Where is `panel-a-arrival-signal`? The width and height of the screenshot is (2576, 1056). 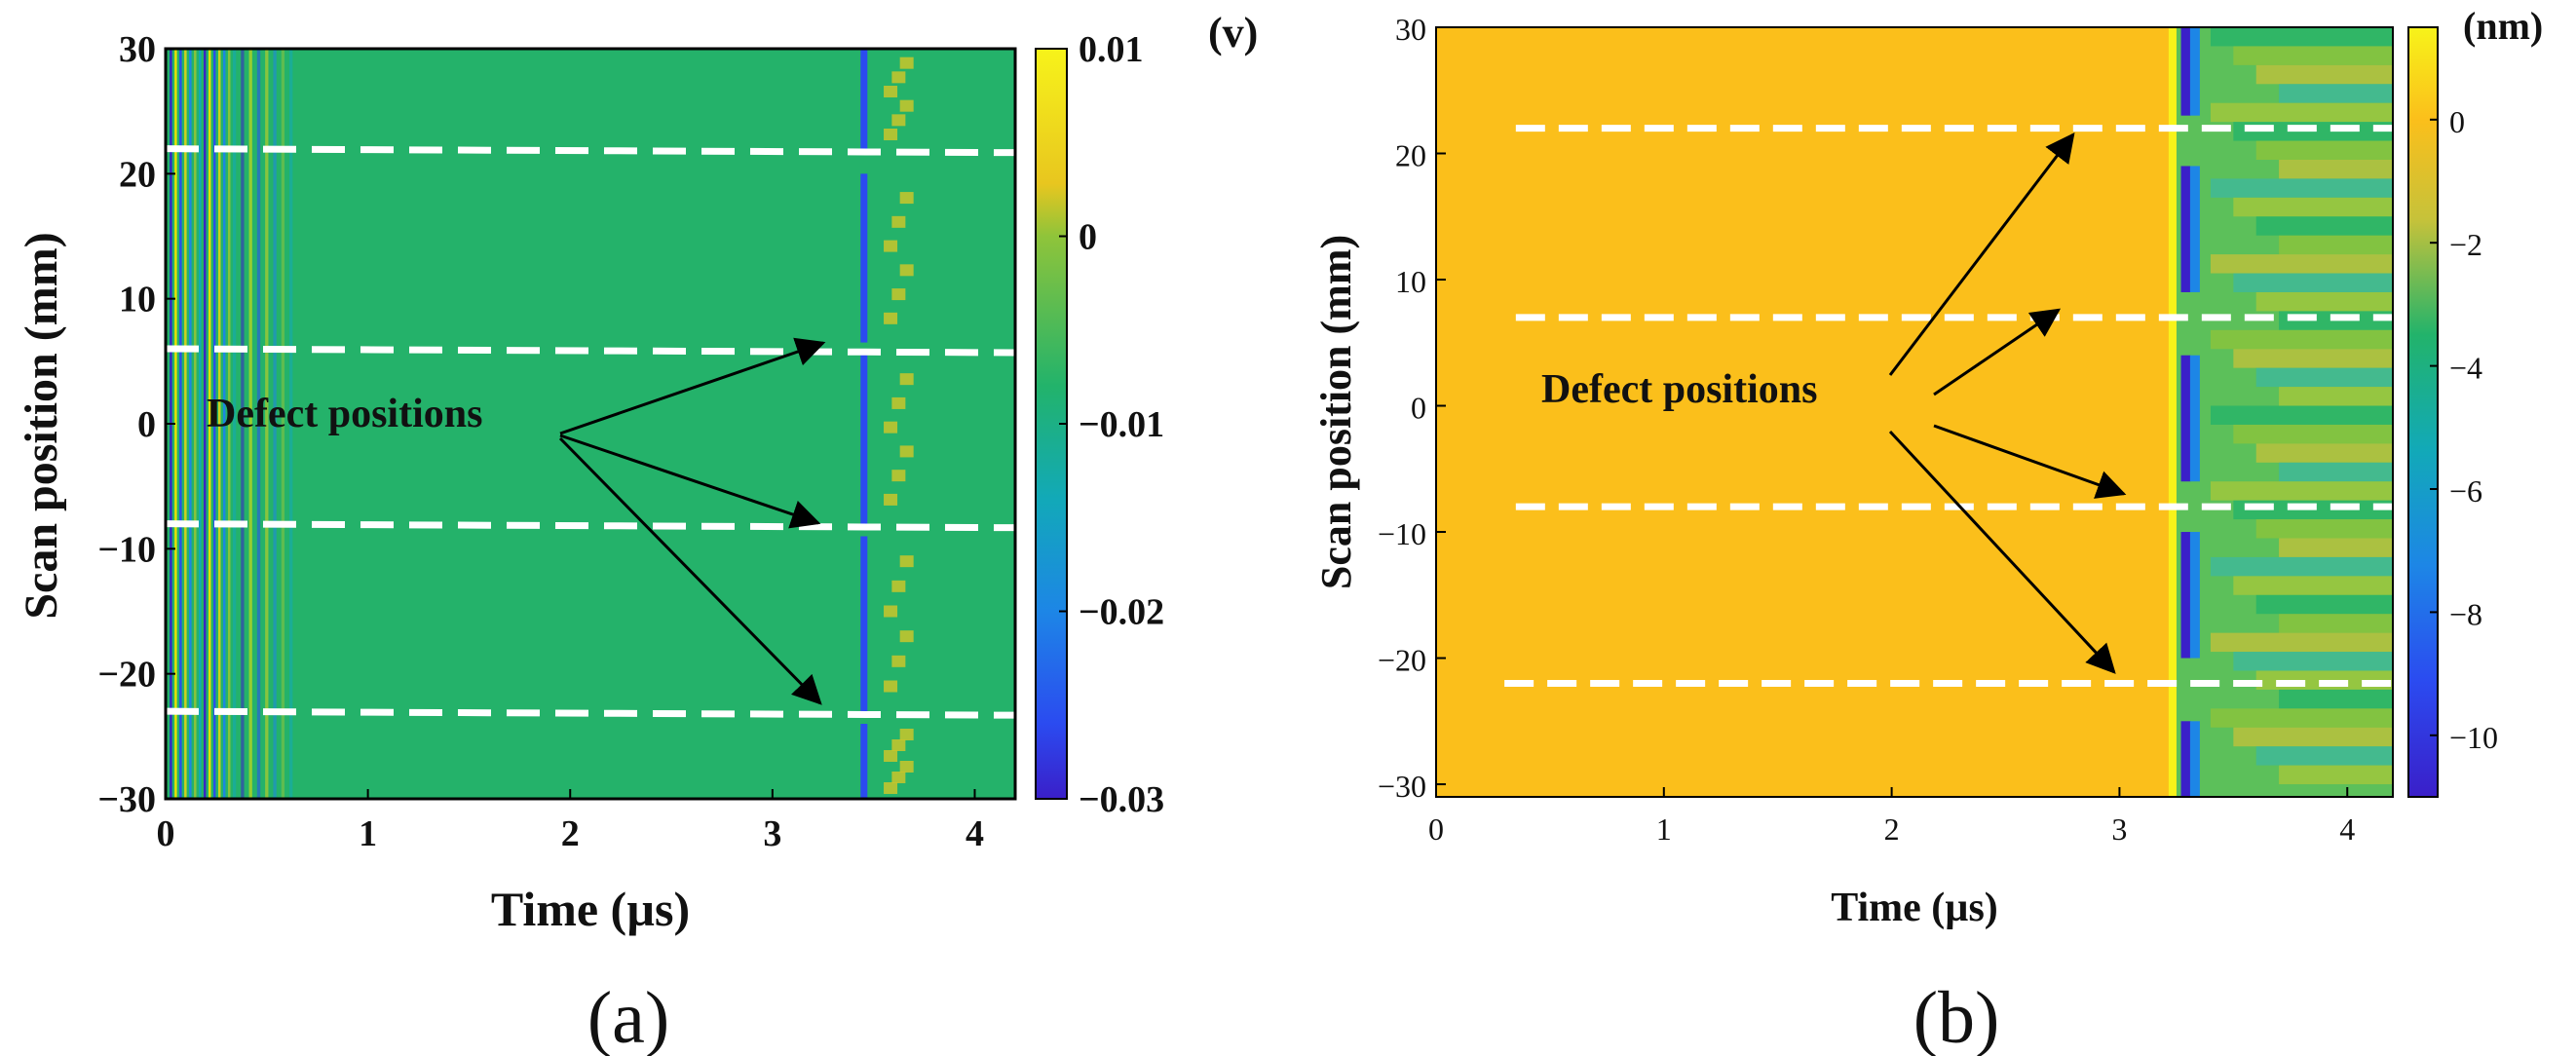
panel-a-arrival-signal is located at coordinates (887, 424).